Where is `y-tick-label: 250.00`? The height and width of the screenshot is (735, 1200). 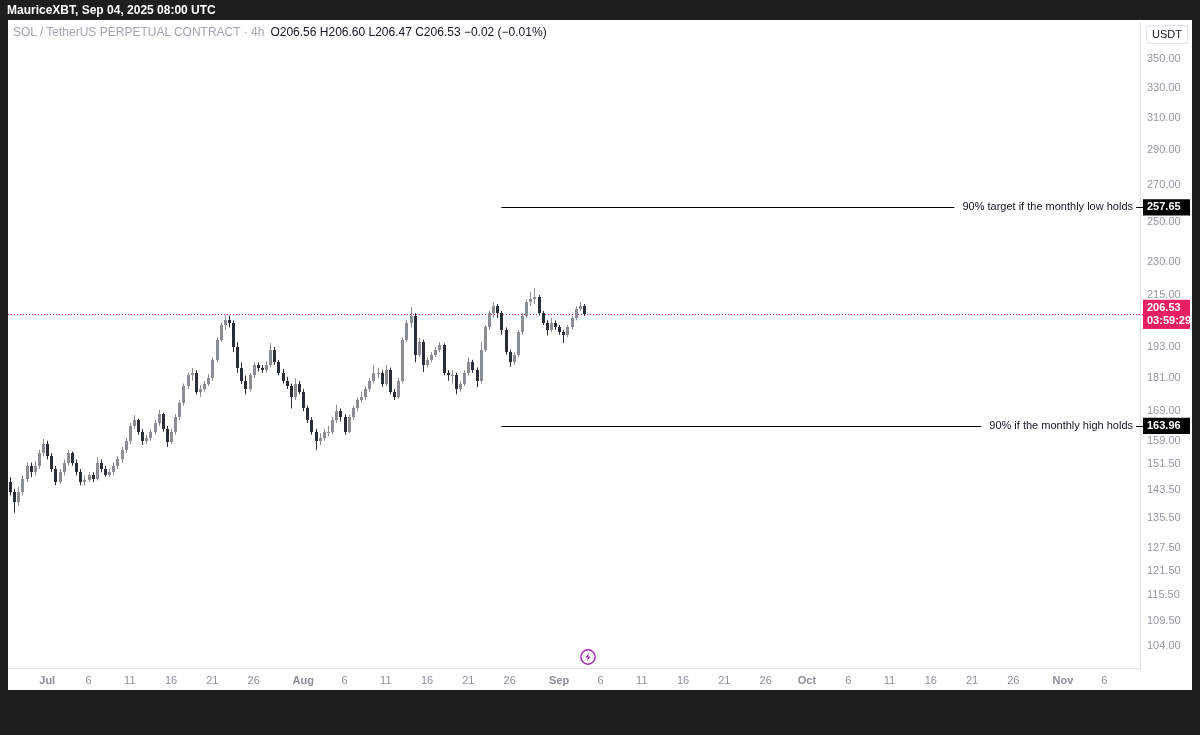 y-tick-label: 250.00 is located at coordinates (1164, 220).